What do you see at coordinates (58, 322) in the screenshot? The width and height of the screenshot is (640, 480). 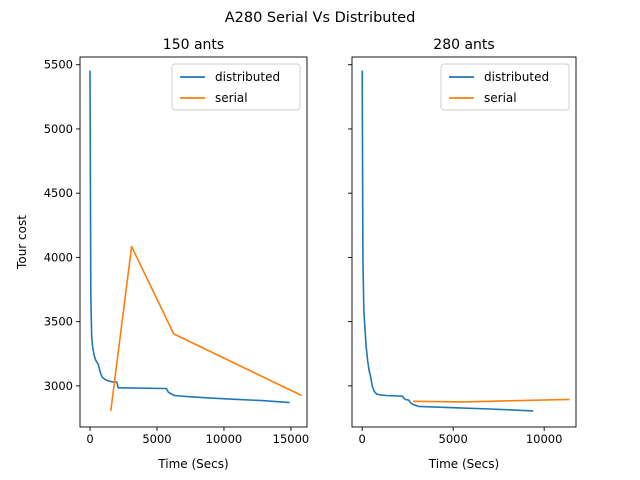 I see `y-tick-label: 3500` at bounding box center [58, 322].